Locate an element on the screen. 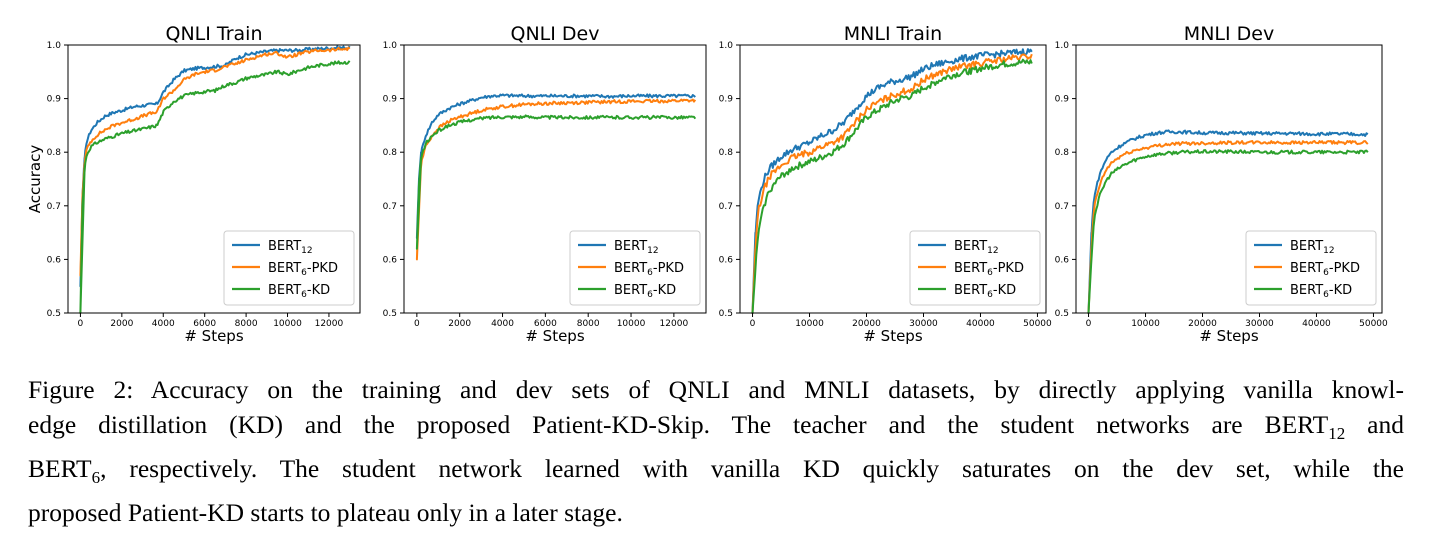 The width and height of the screenshot is (1432, 559). chart-title: MNLI Train is located at coordinates (893, 34).